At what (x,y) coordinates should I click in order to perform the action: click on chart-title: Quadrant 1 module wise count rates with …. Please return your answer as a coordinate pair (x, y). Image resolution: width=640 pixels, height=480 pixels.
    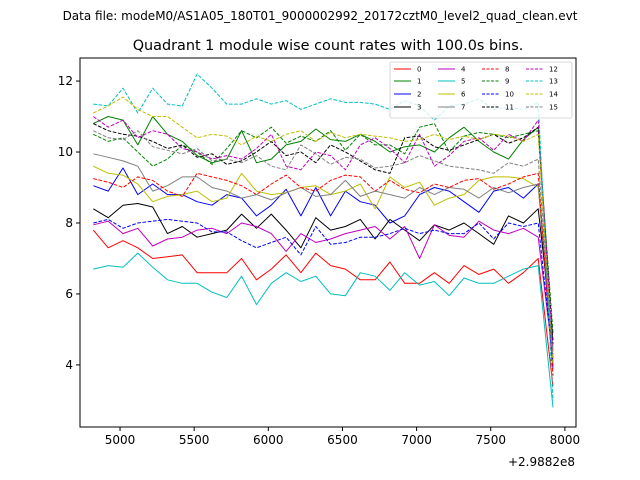
    Looking at the image, I should click on (328, 46).